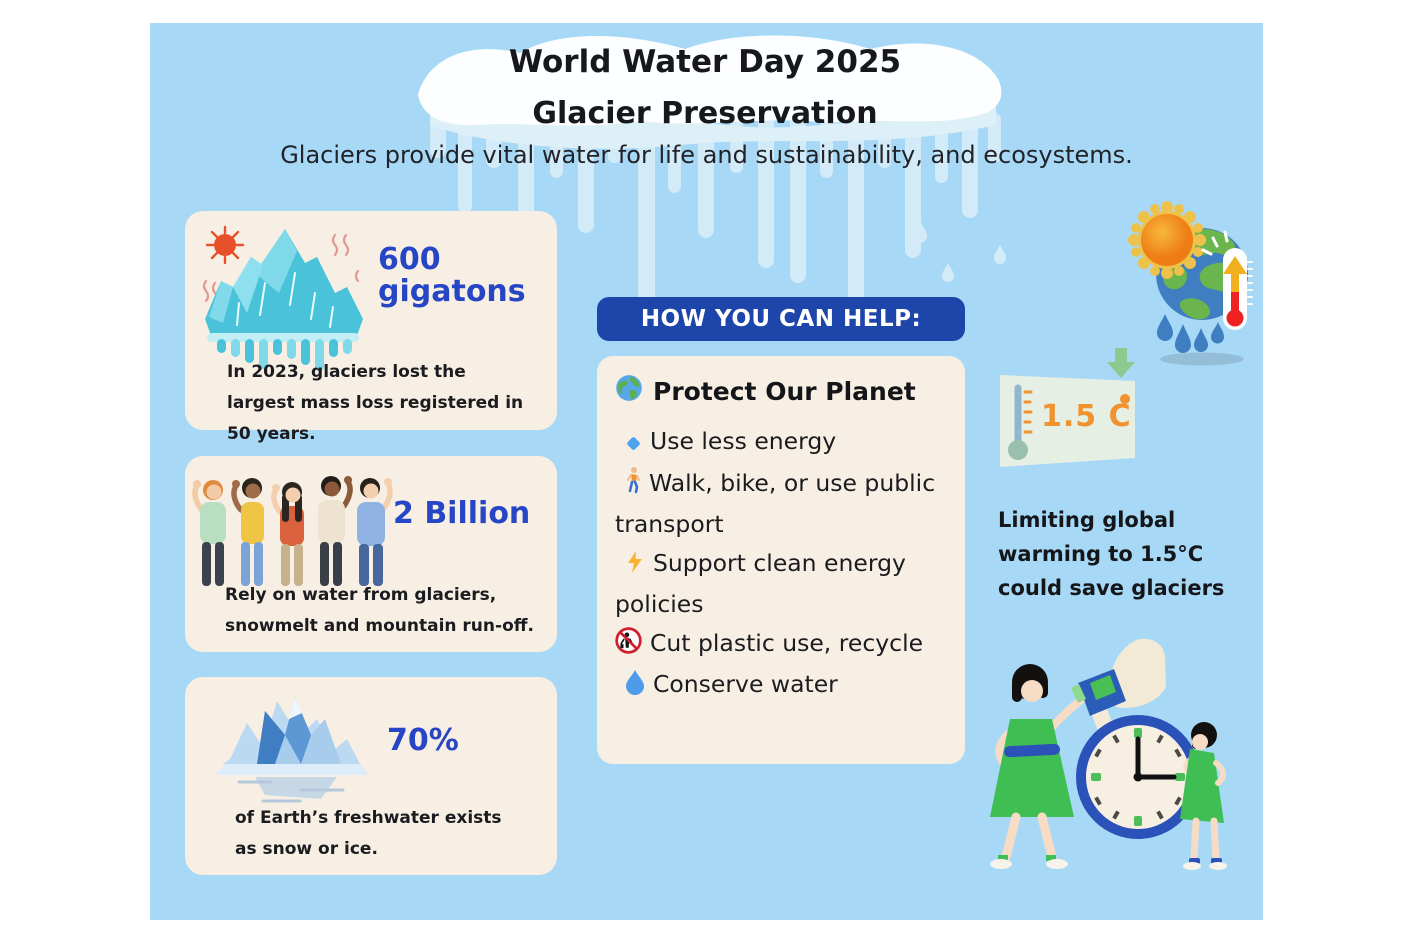 Image resolution: width=1420 pixels, height=947 pixels. I want to click on help-item: Cut plastic use, recycle, so click(782, 645).